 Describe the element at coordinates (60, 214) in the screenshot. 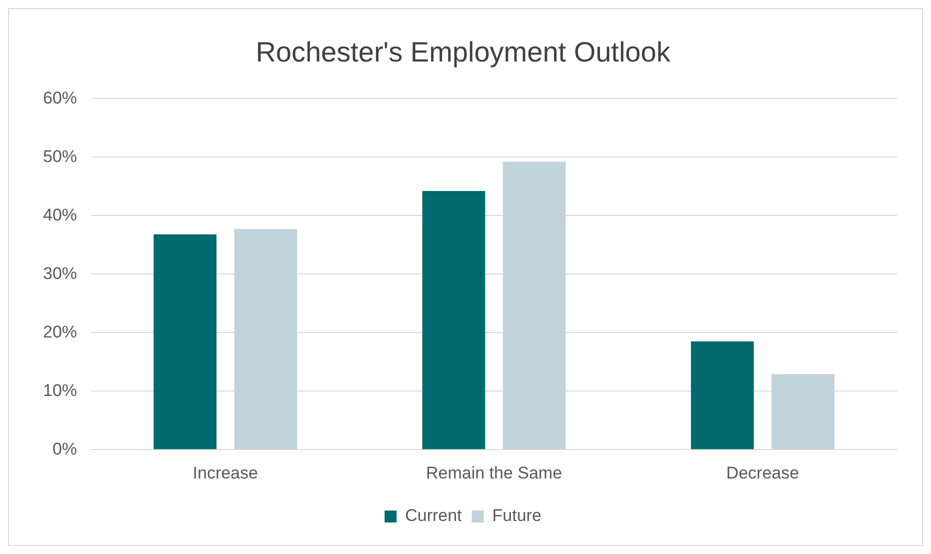

I see `y-tick-label: 40%` at that location.